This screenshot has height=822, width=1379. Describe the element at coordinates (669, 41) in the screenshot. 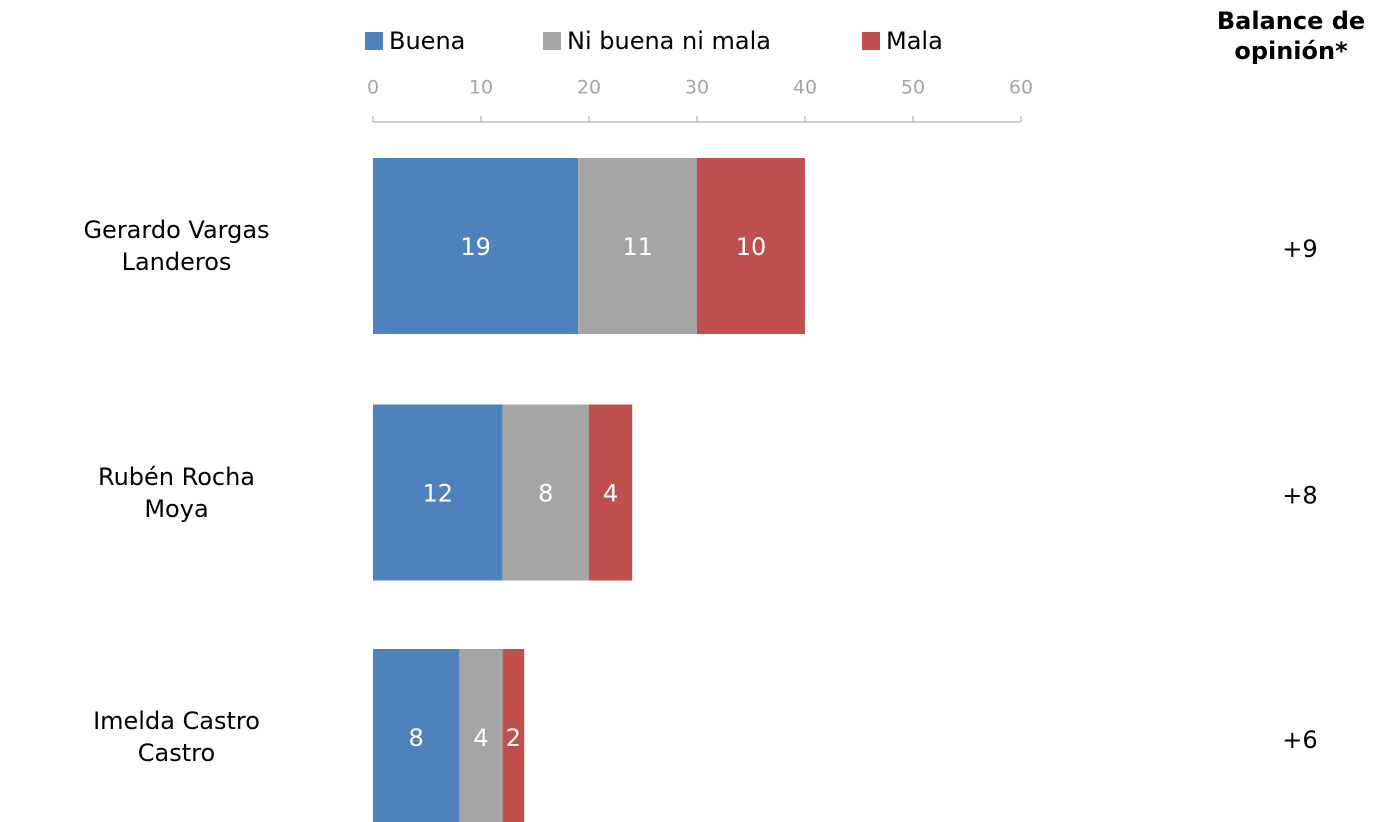

I see `legend-label: Ni buena ni mala` at that location.